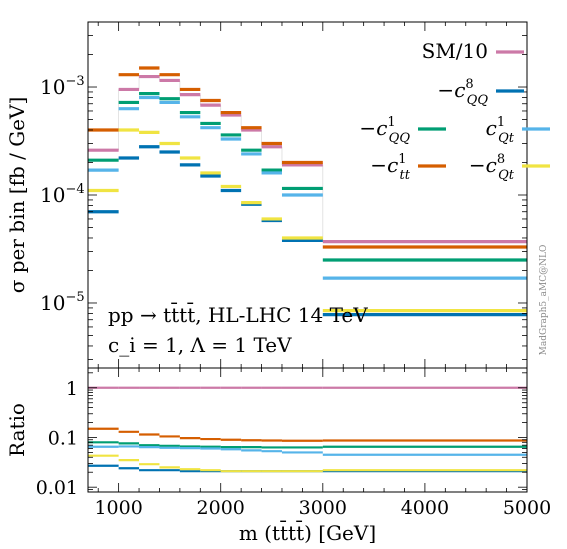  Describe the element at coordinates (527, 508) in the screenshot. I see `xtick-label: 5000` at that location.